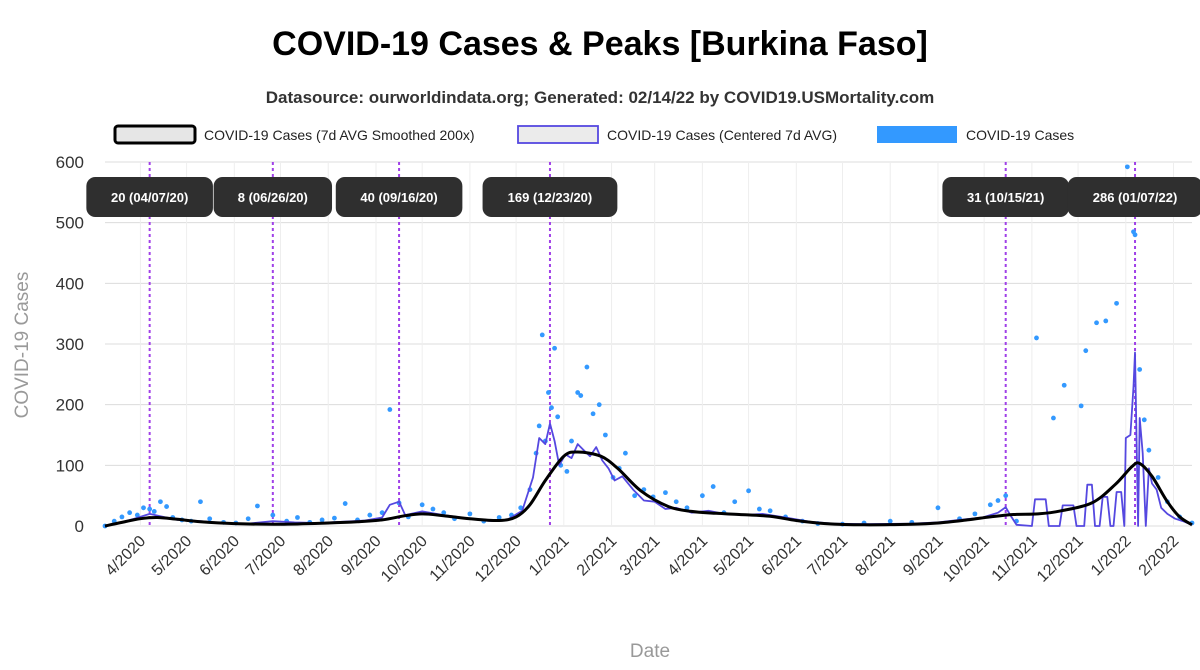 This screenshot has height=670, width=1200. I want to click on x-tick-label: 1/2021, so click(549, 556).